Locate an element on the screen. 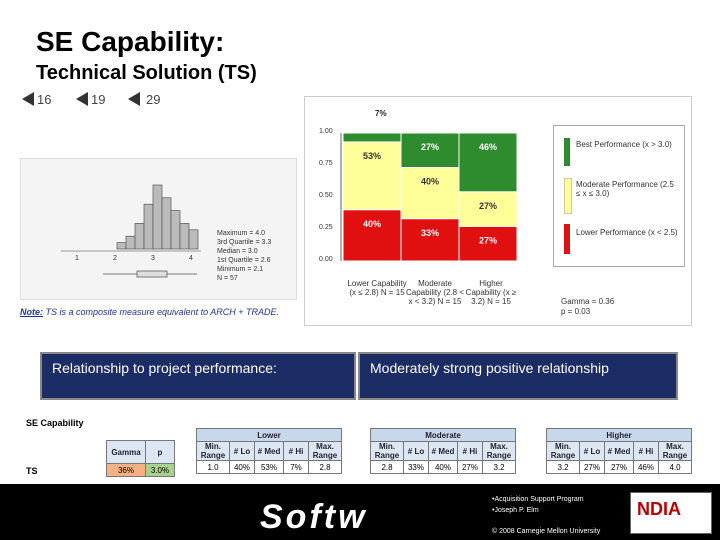  slide-title: SE Capability: is located at coordinates (130, 41).